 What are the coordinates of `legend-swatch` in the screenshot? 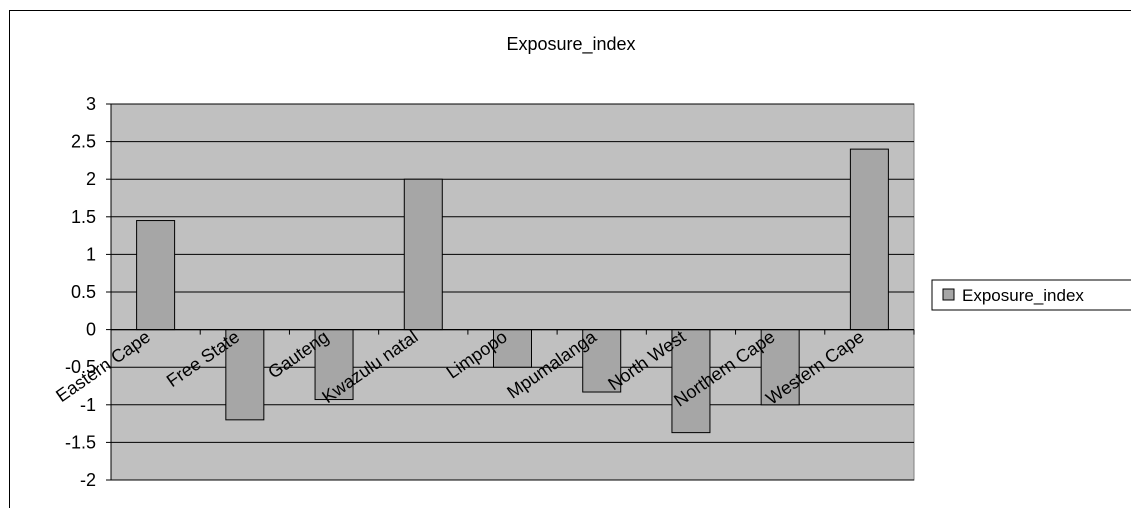 It's located at (948, 294).